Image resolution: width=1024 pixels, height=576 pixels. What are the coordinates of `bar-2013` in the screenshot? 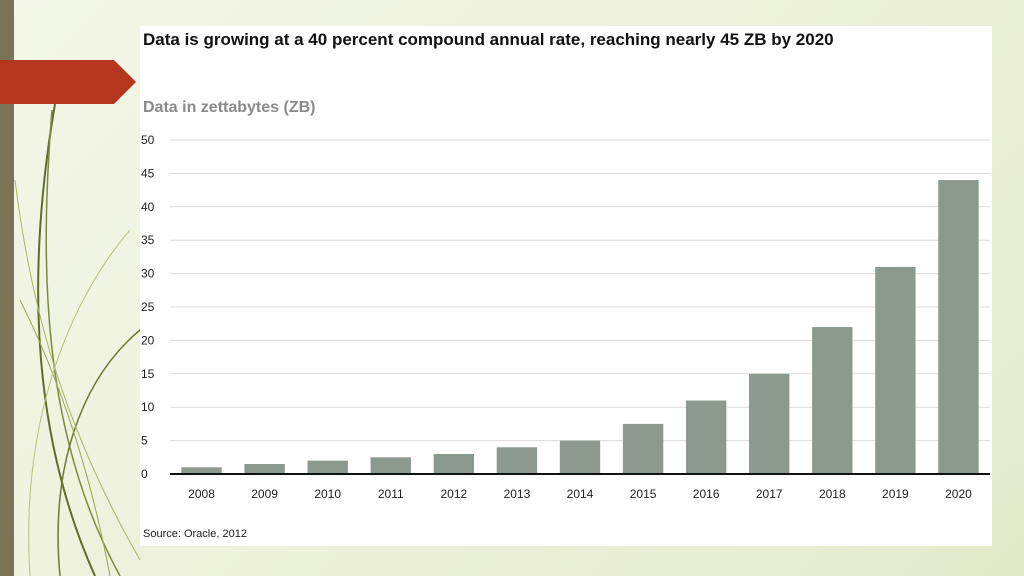 It's located at (517, 460).